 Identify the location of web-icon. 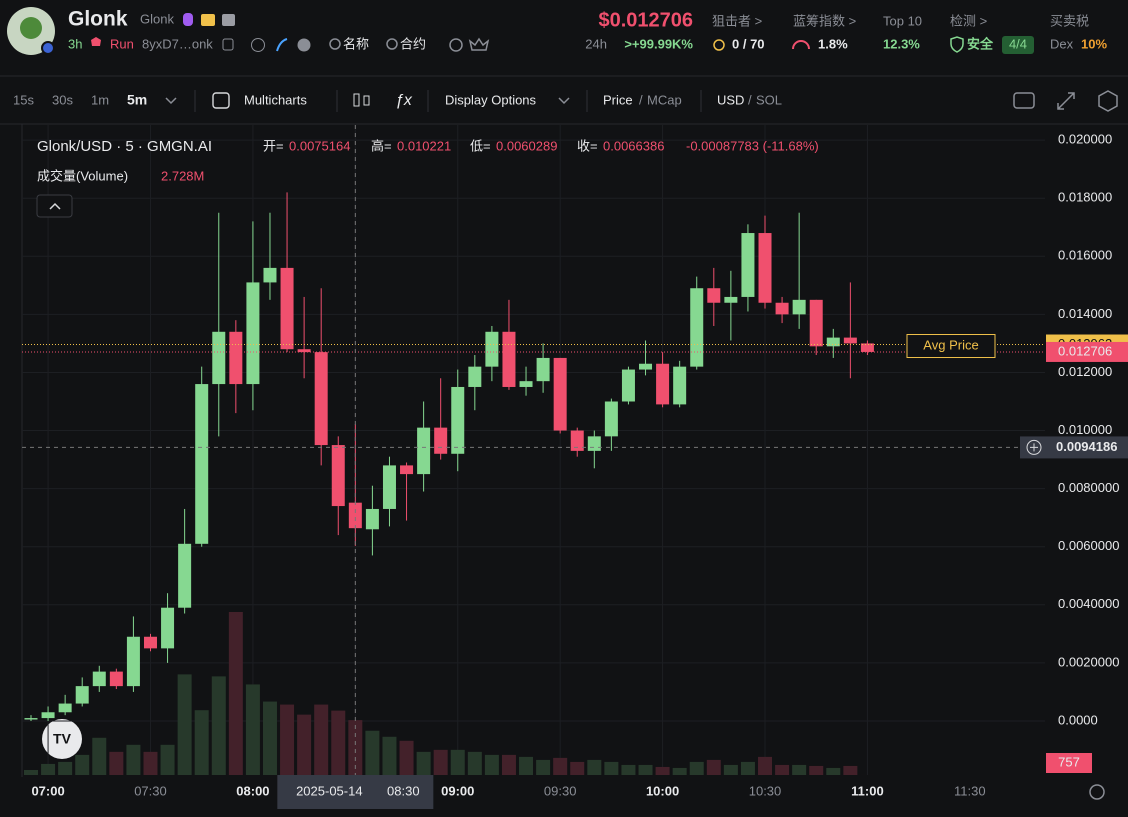
(258, 45).